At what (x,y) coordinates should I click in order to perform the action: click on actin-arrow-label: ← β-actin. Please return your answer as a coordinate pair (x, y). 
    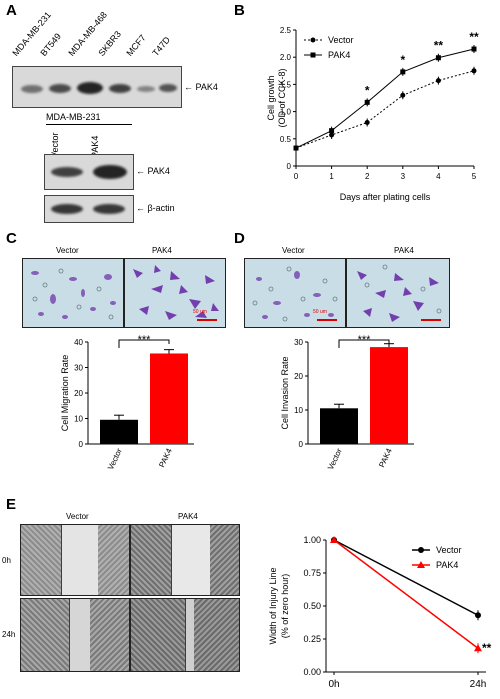
    Looking at the image, I should click on (155, 208).